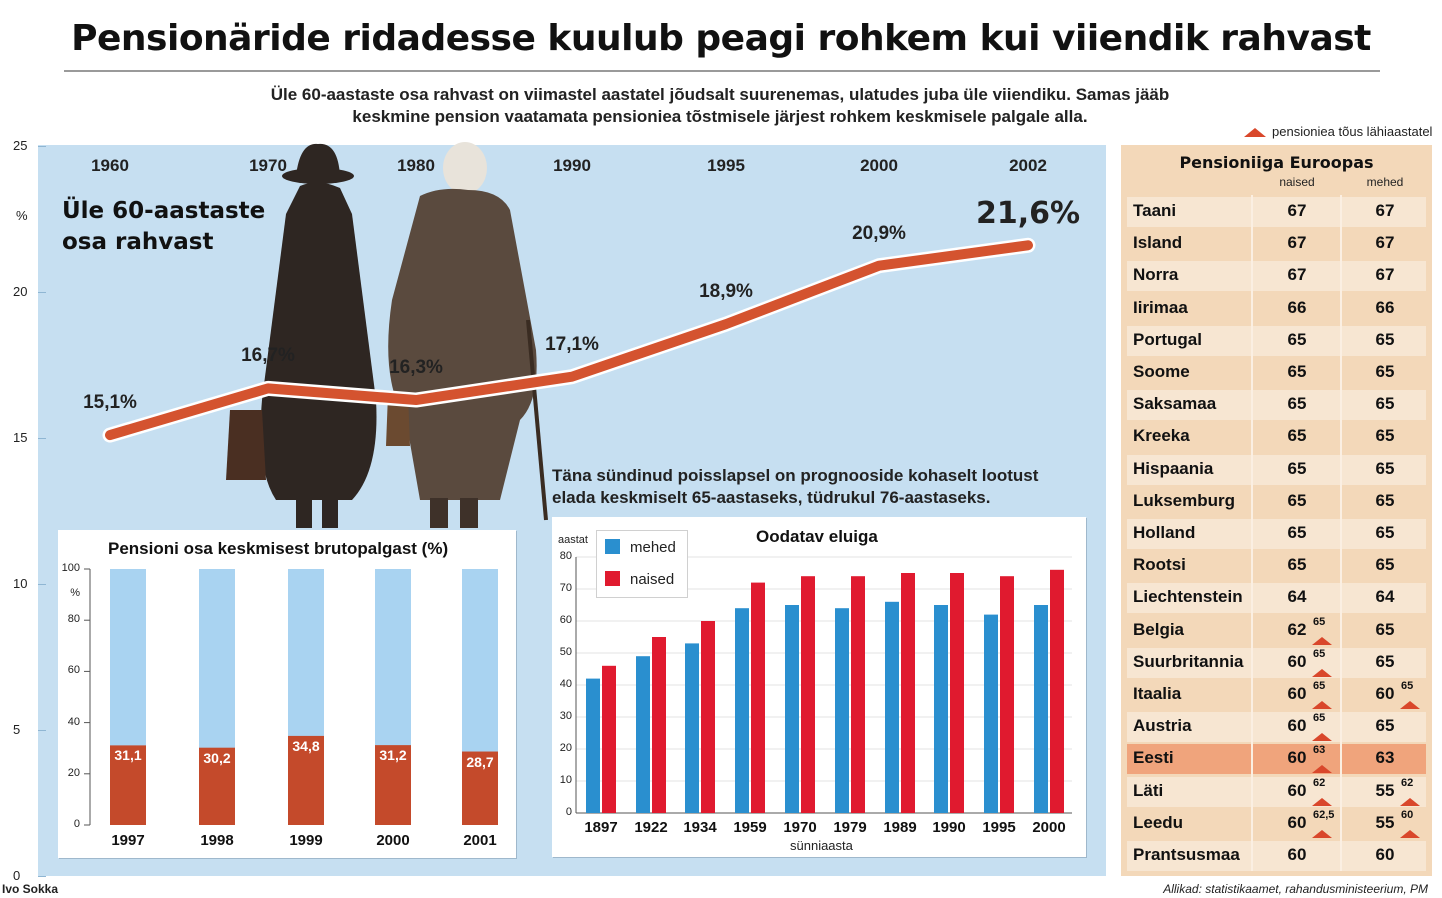 This screenshot has width=1442, height=898. I want to click on legend-swatch-red, so click(612, 578).